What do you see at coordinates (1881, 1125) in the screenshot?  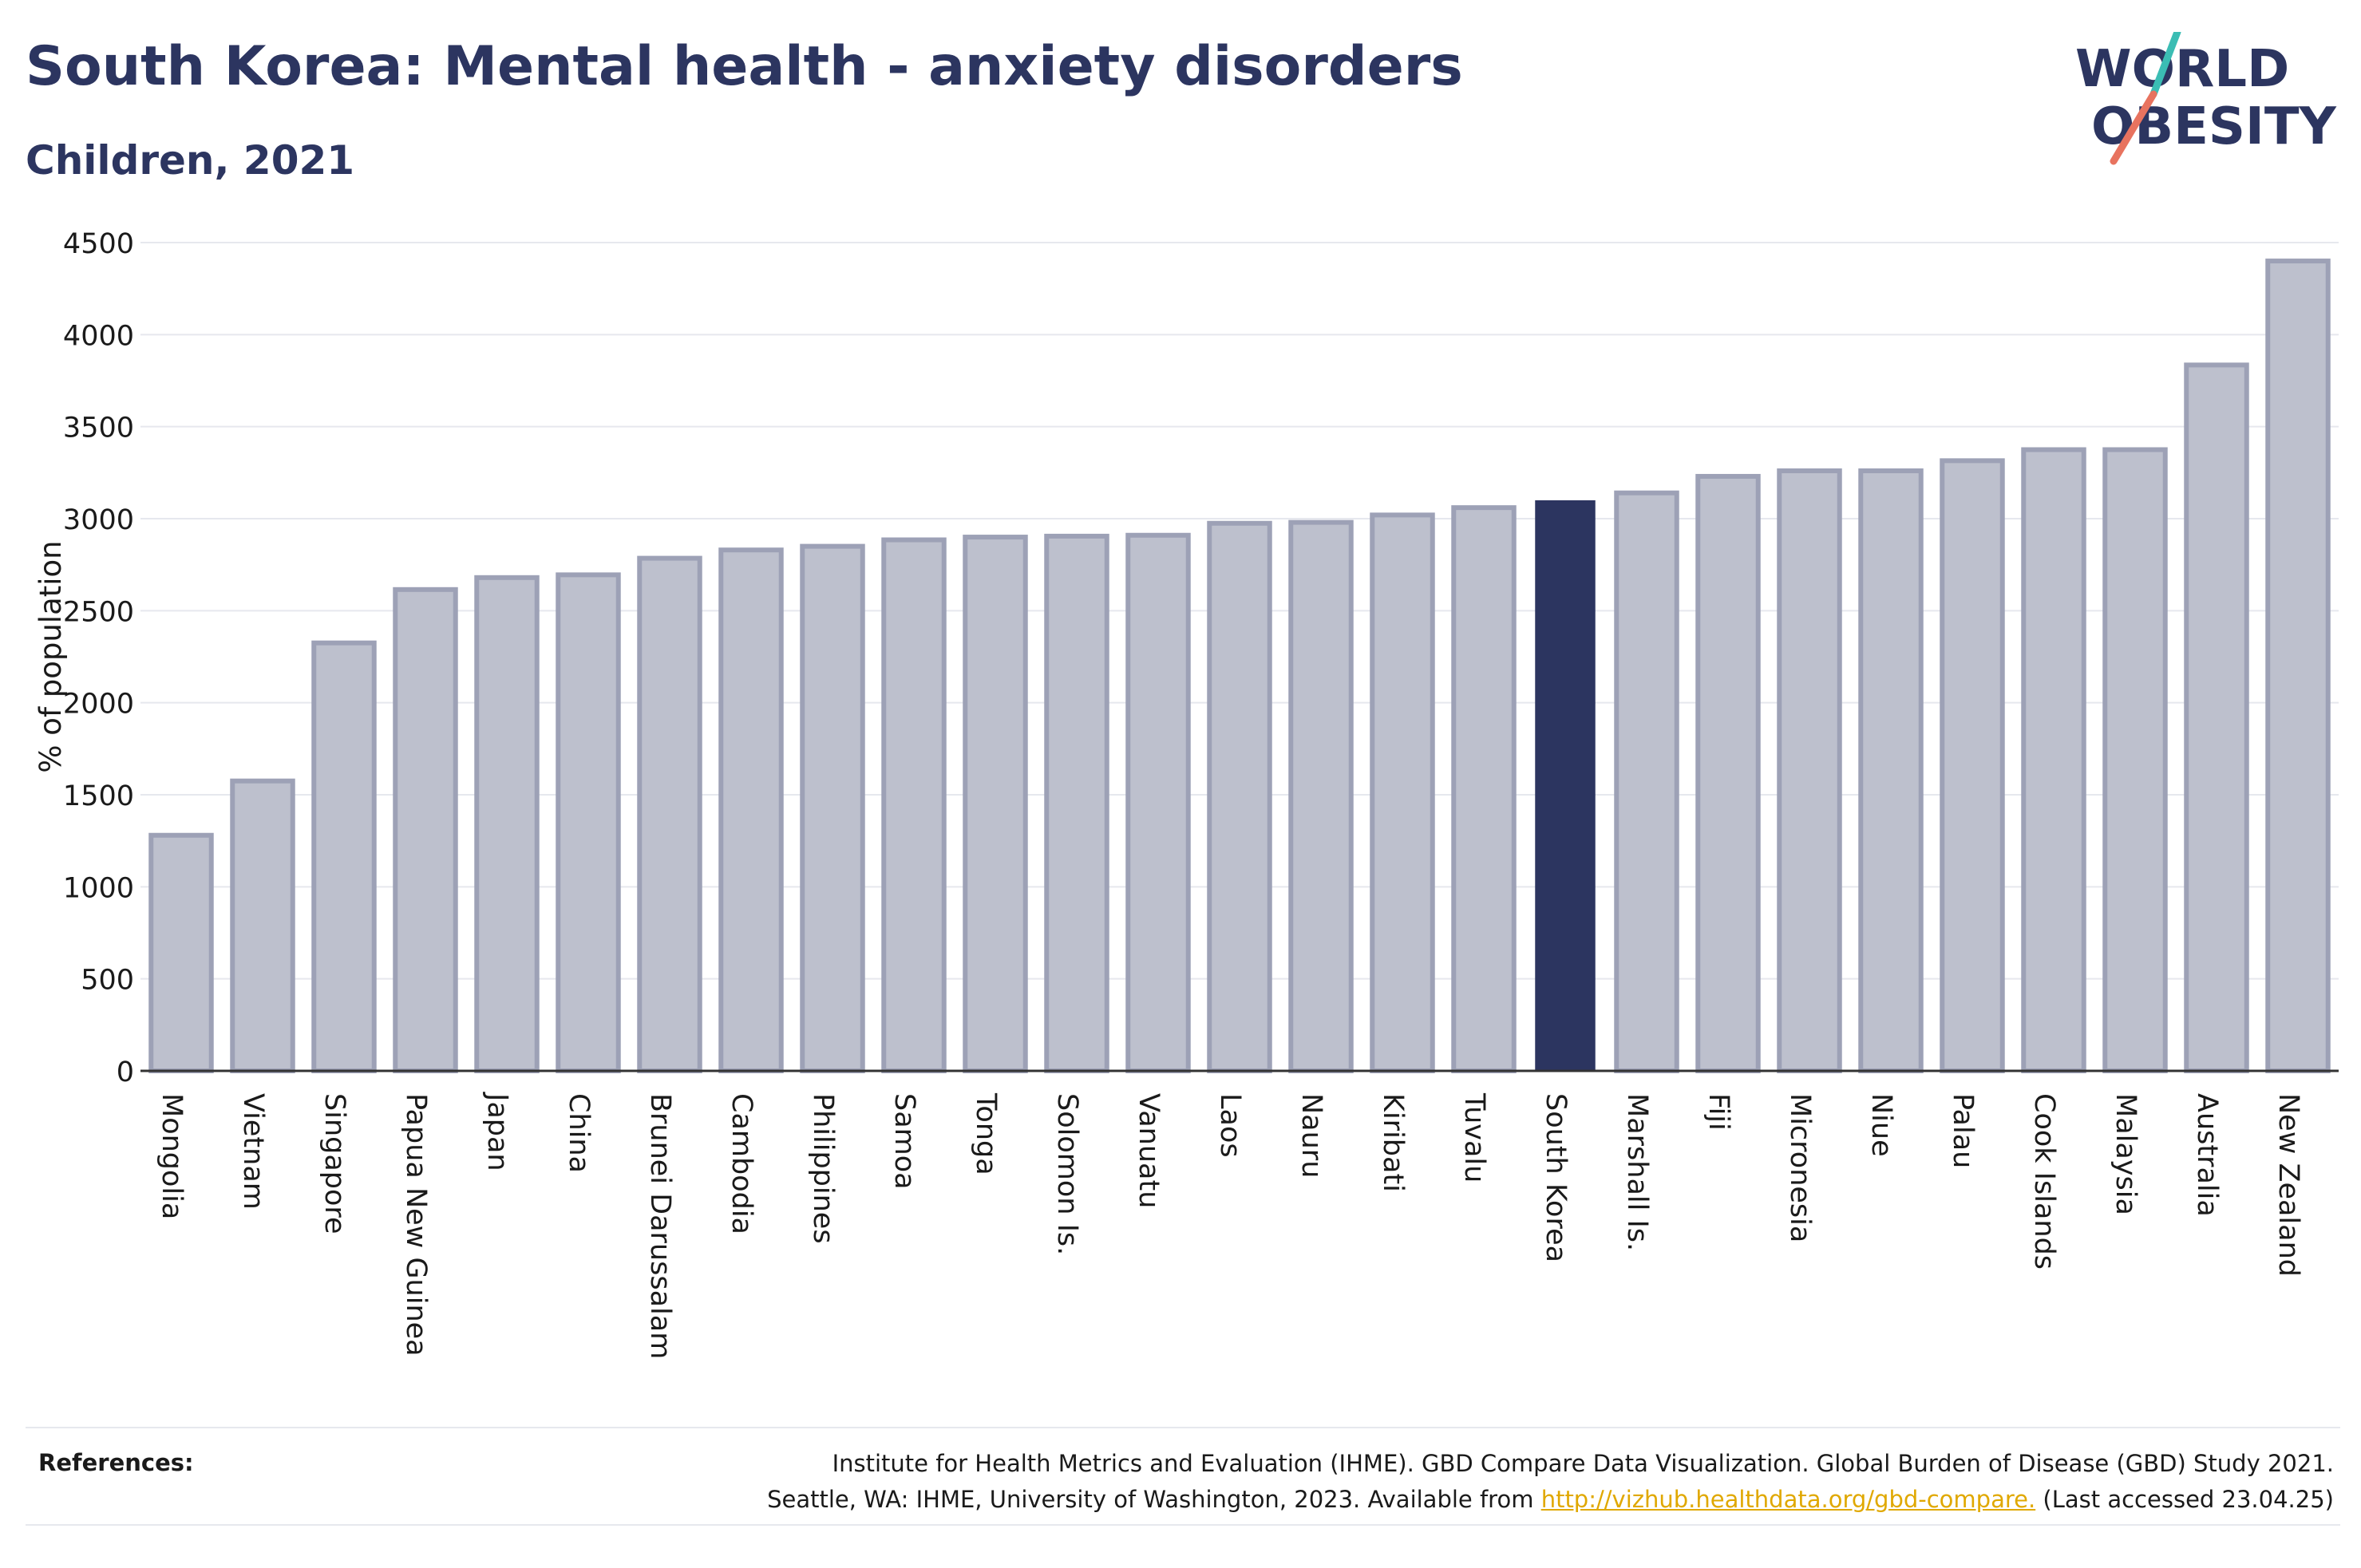 I see `x-tick-label: Niue` at bounding box center [1881, 1125].